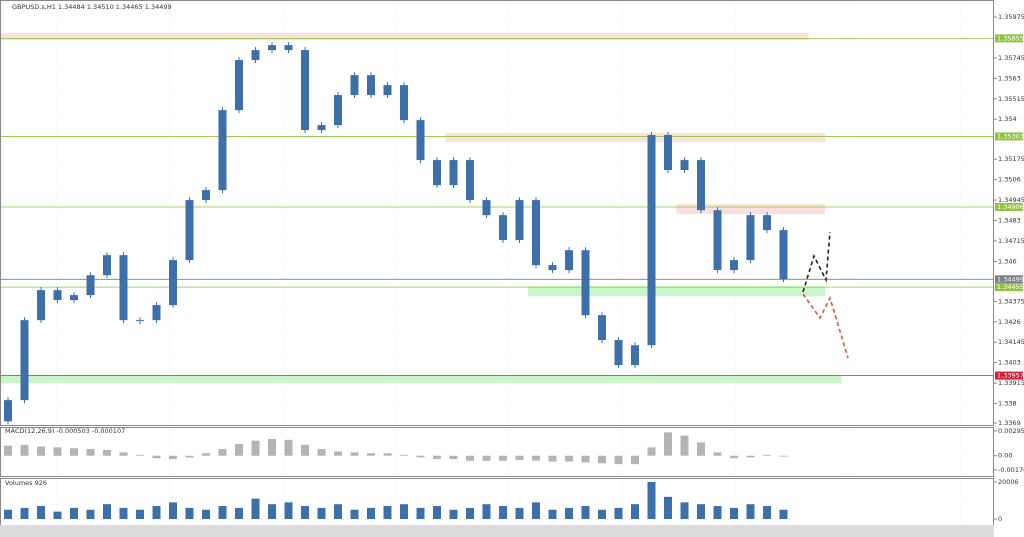 The height and width of the screenshot is (537, 1024). I want to click on price-label: 1.33957, so click(1009, 375).